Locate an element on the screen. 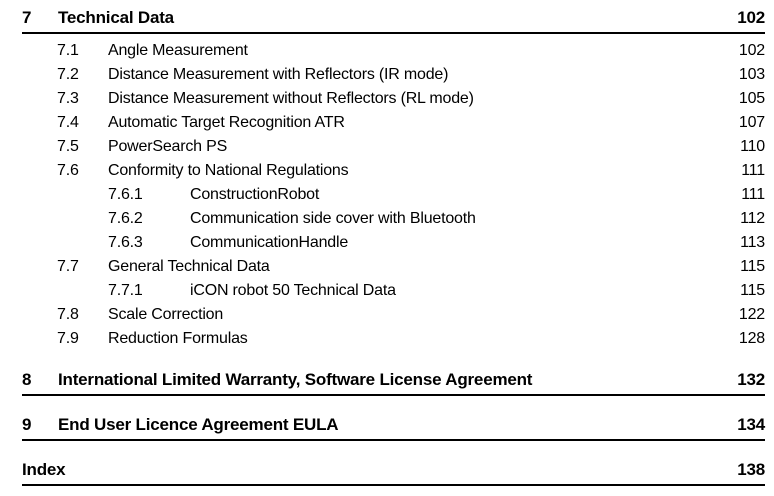 This screenshot has height=496, width=774. chapter-9-section: 9 End User Licence Agreement EULA 134 is located at coordinates (393, 427).